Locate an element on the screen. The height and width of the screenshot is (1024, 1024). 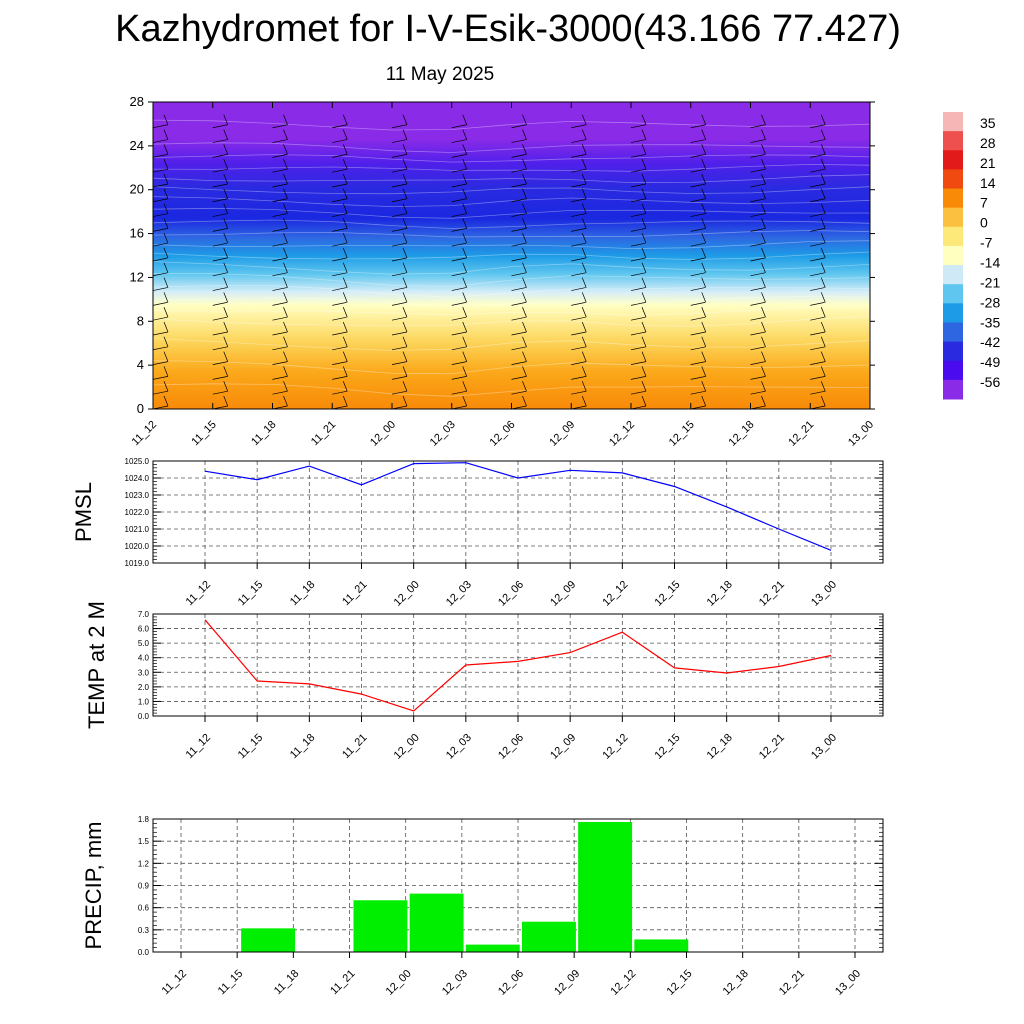
colorbar-swatch is located at coordinates (953, 294).